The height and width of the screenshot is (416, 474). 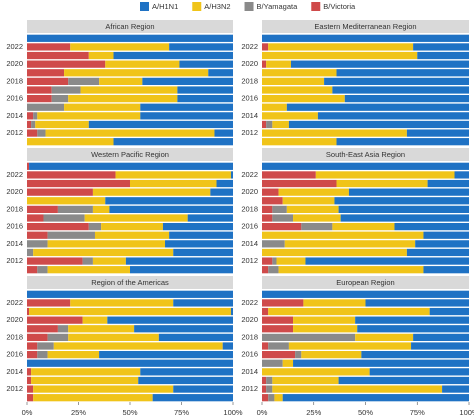 I want to click on x-tick-label: 100%, so click(x=466, y=412).